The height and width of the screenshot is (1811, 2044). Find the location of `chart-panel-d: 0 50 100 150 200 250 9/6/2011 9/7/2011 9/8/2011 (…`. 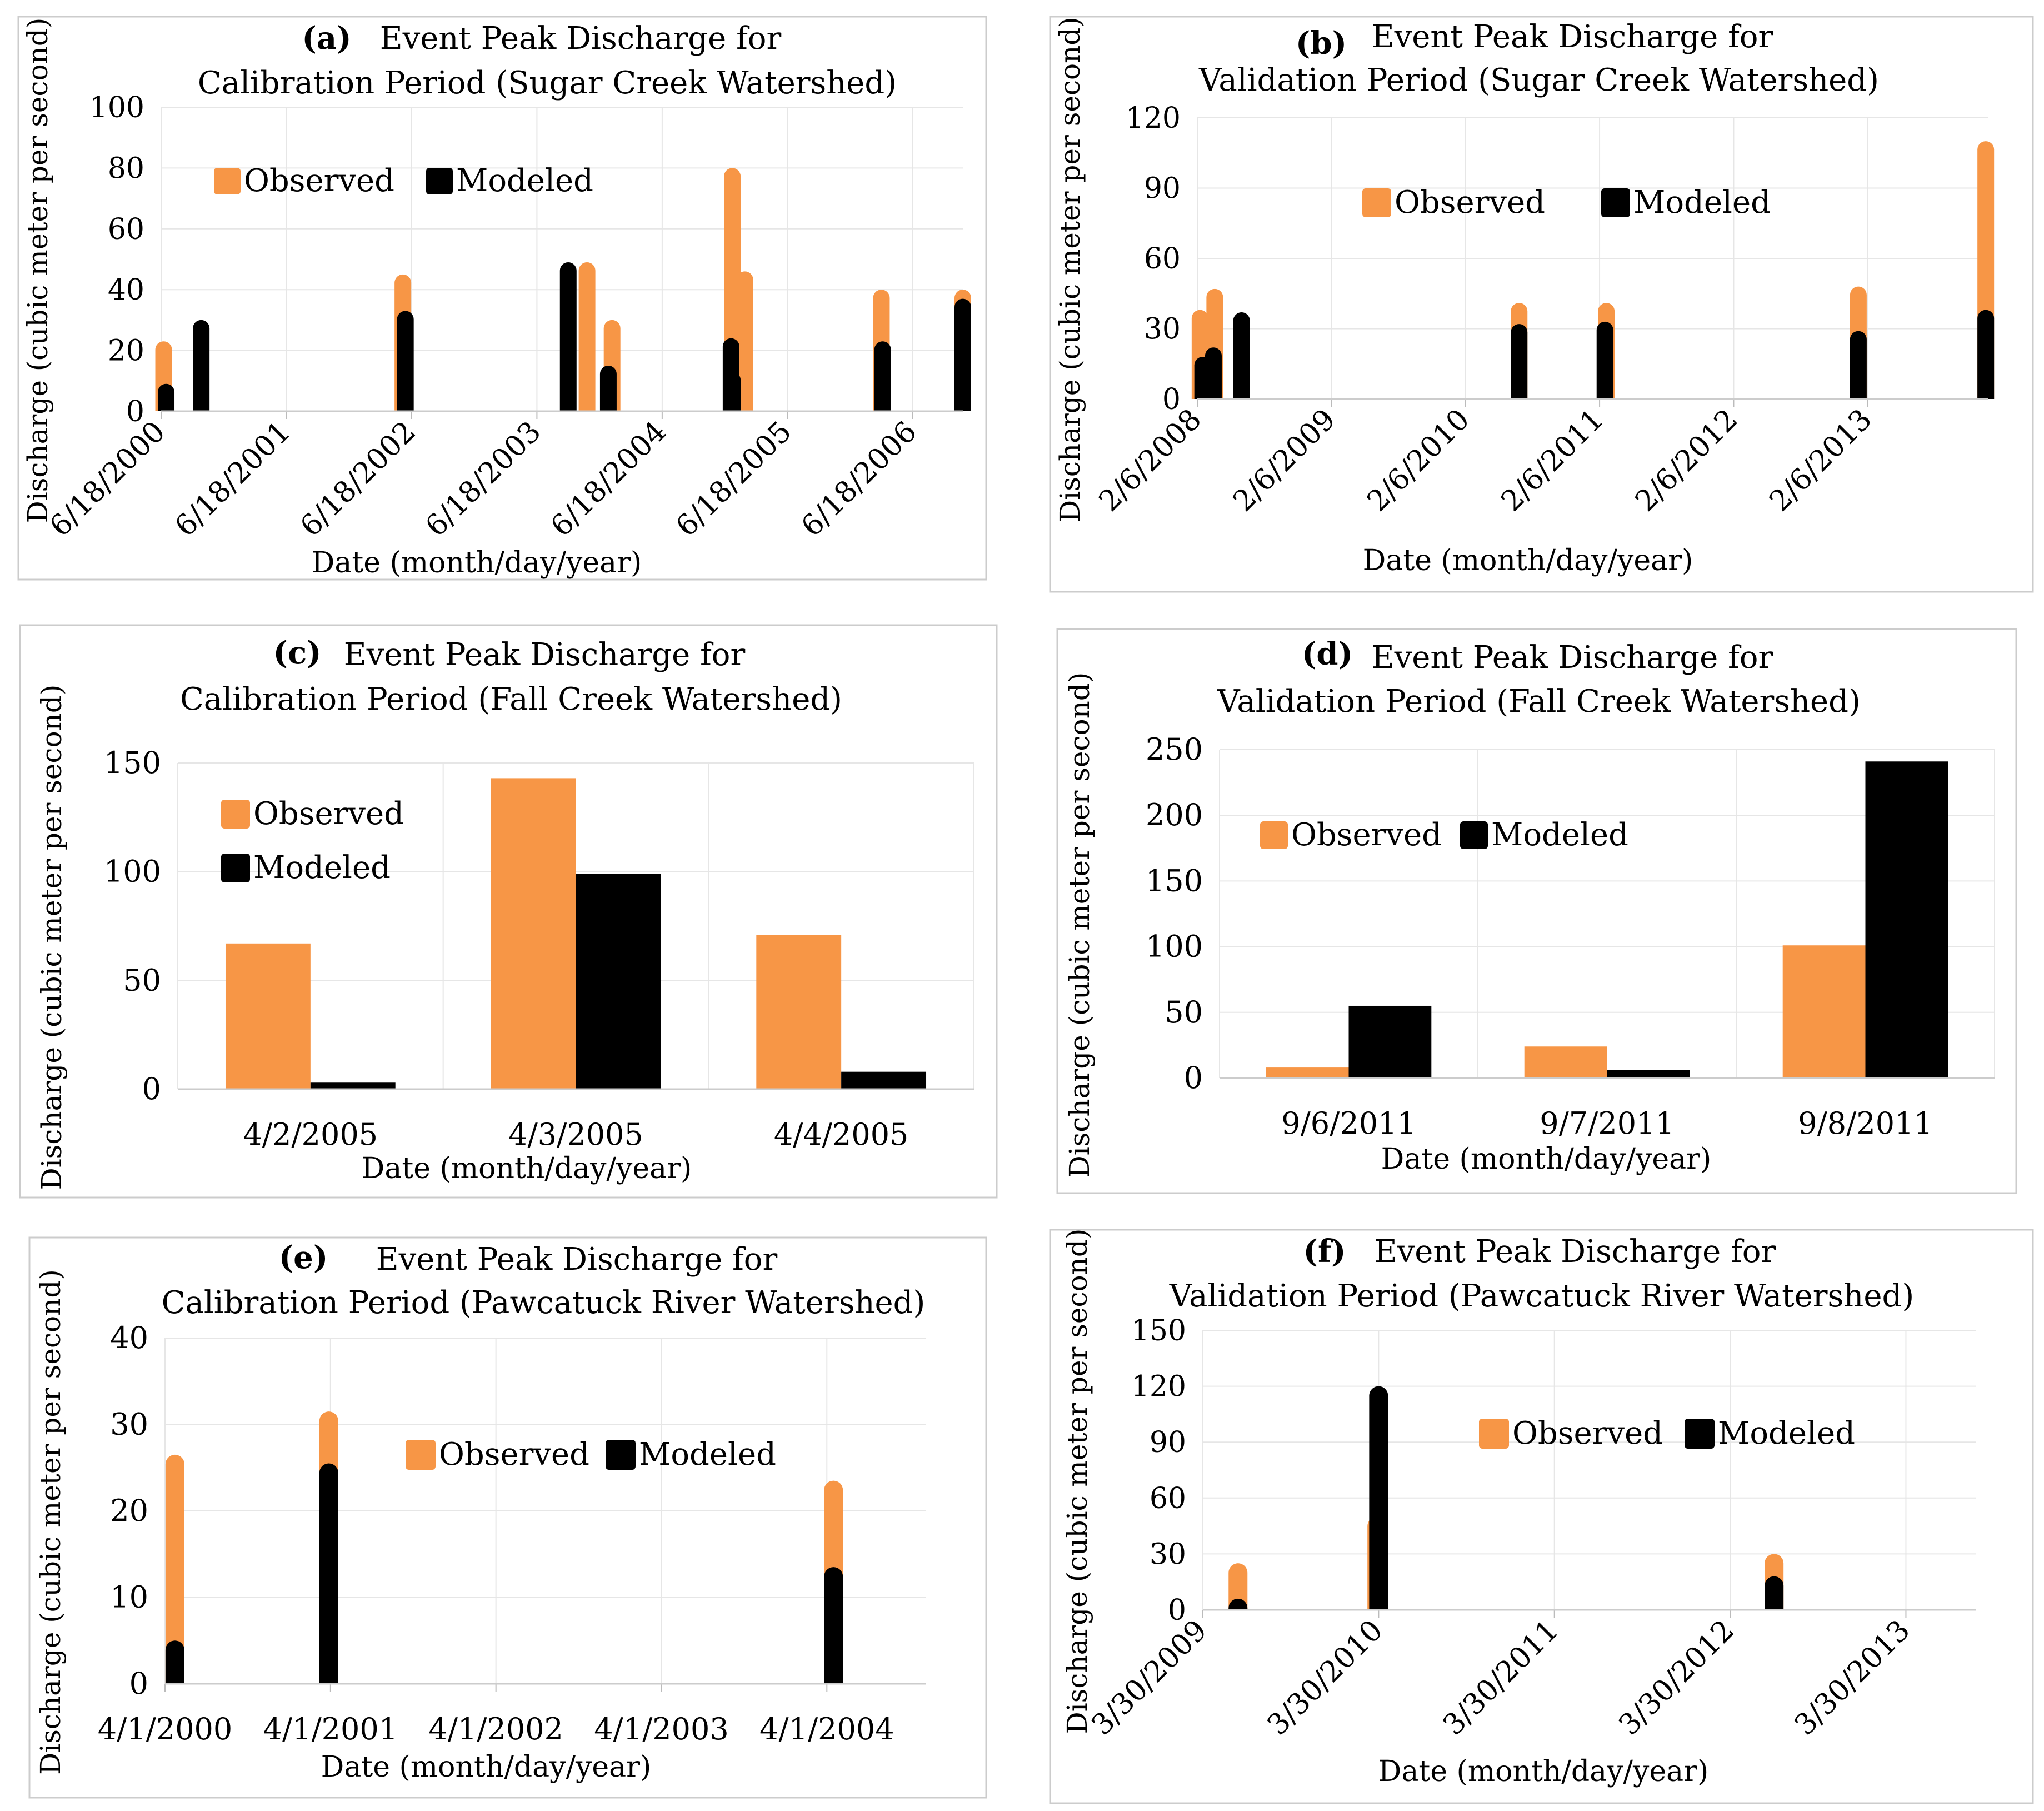

chart-panel-d: 0 50 100 150 200 250 9/6/2011 9/7/2011 9/8/2011 (… is located at coordinates (1536, 911).